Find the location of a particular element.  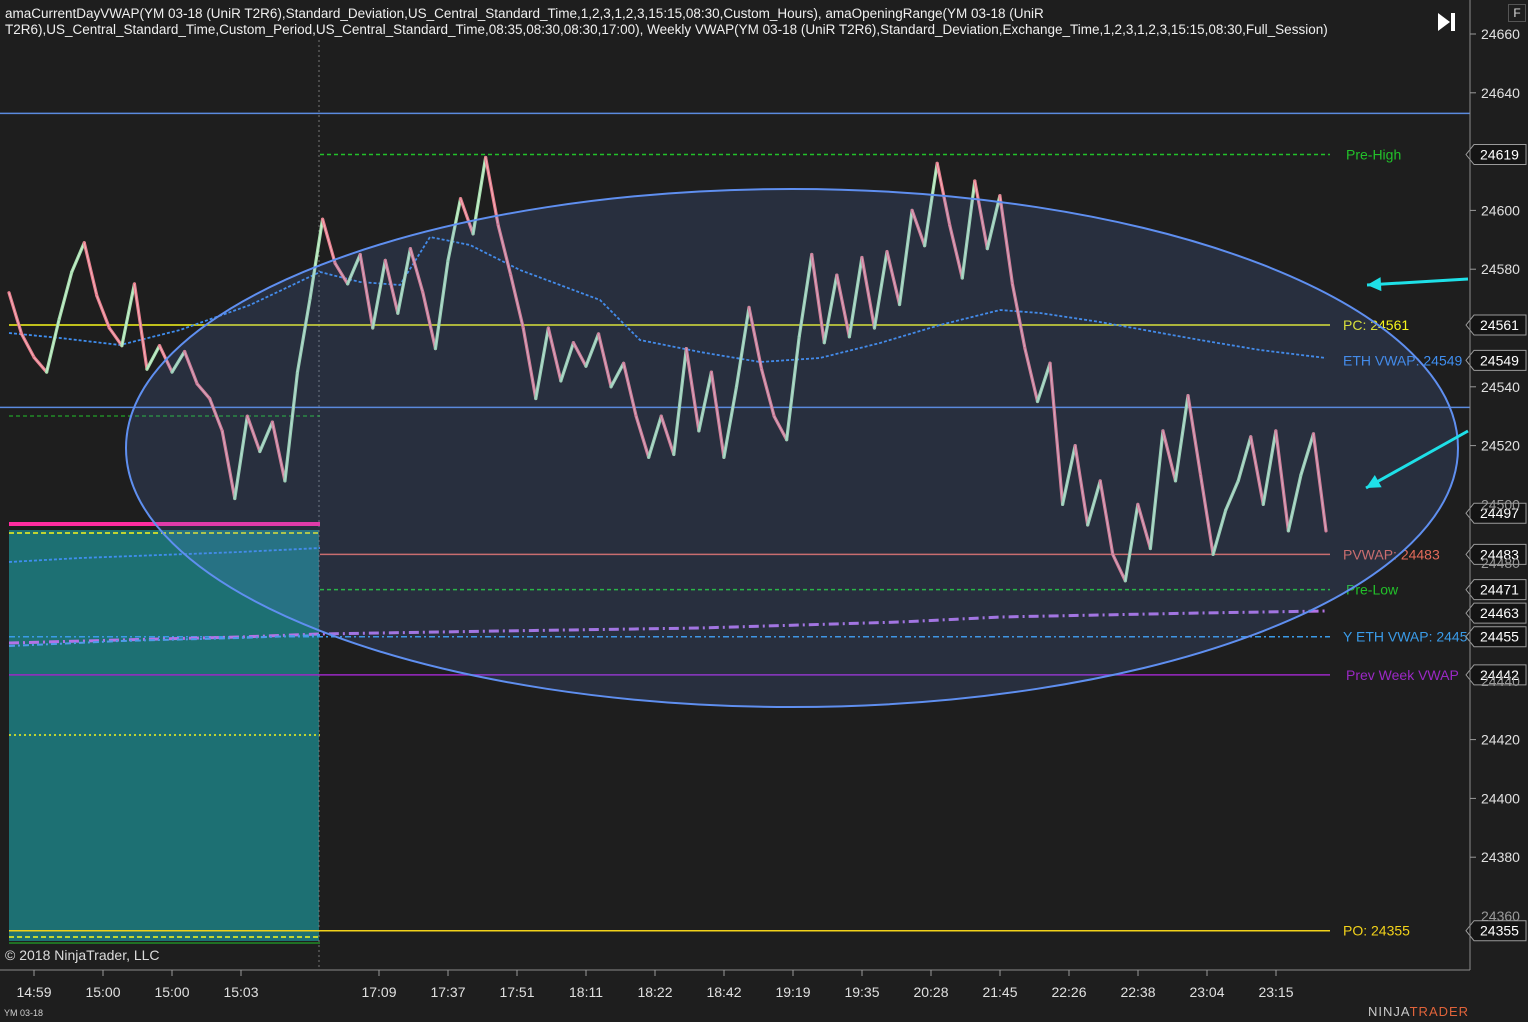

level-label-1: PC: 24561 is located at coordinates (1376, 325).